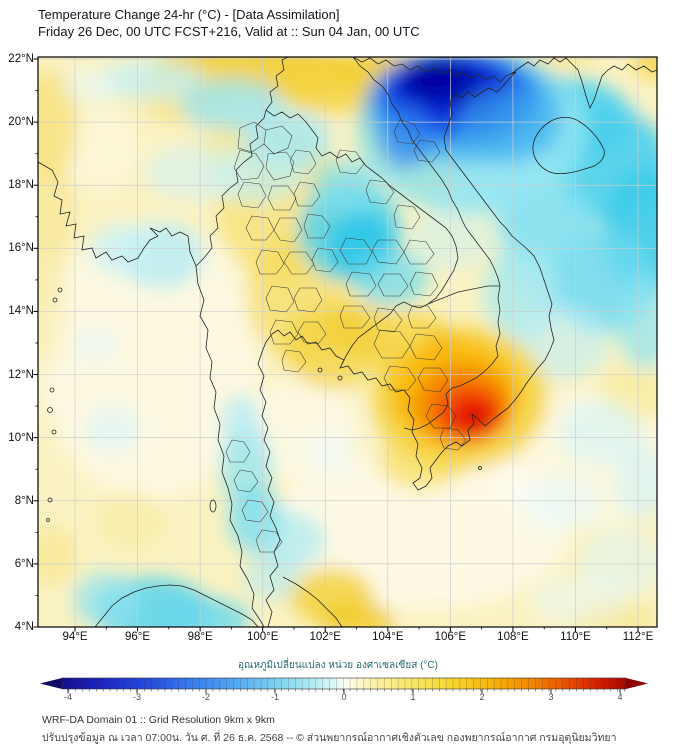  Describe the element at coordinates (75, 637) in the screenshot. I see `lon-tick-label: 94°E` at that location.